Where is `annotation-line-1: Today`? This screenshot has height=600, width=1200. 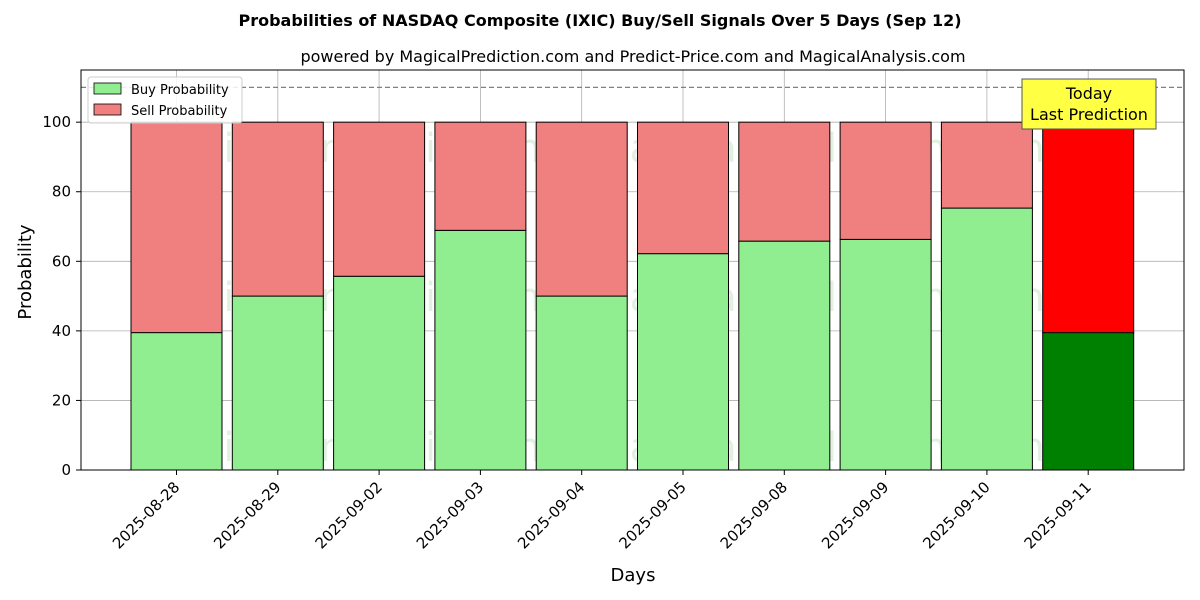
annotation-line-1: Today is located at coordinates (1088, 93).